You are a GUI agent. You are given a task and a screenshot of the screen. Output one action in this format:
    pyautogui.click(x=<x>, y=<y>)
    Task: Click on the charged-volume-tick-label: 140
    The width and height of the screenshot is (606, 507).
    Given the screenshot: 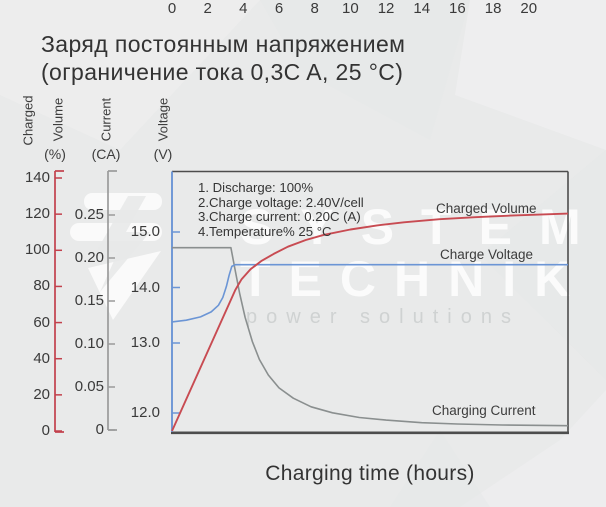 What is the action you would take?
    pyautogui.click(x=37, y=177)
    